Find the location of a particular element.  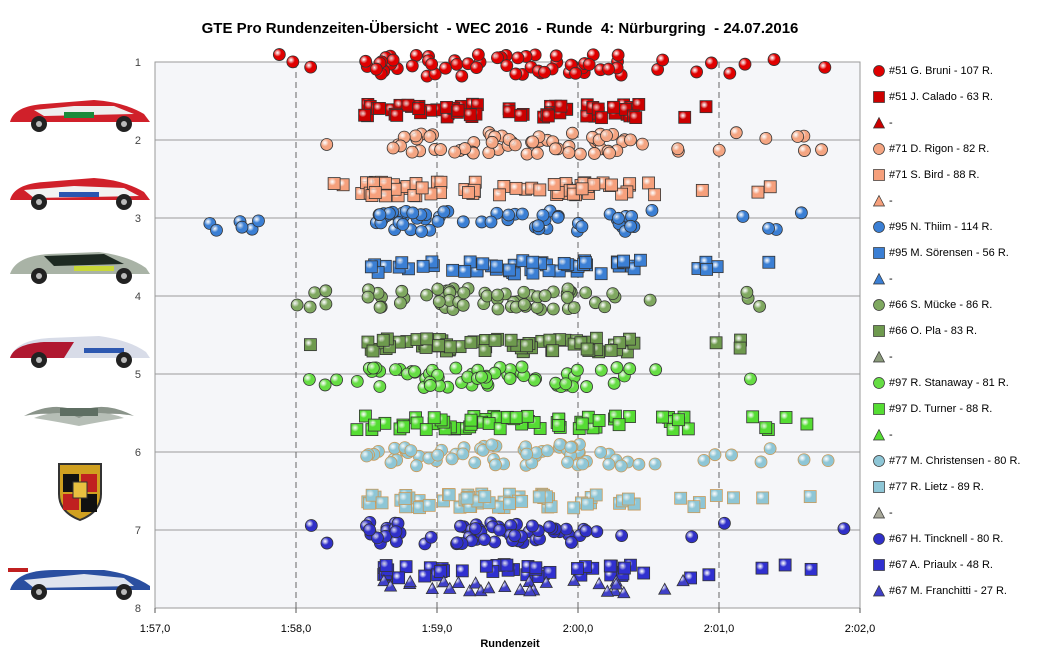

series-10-points is located at coordinates (525, 345).